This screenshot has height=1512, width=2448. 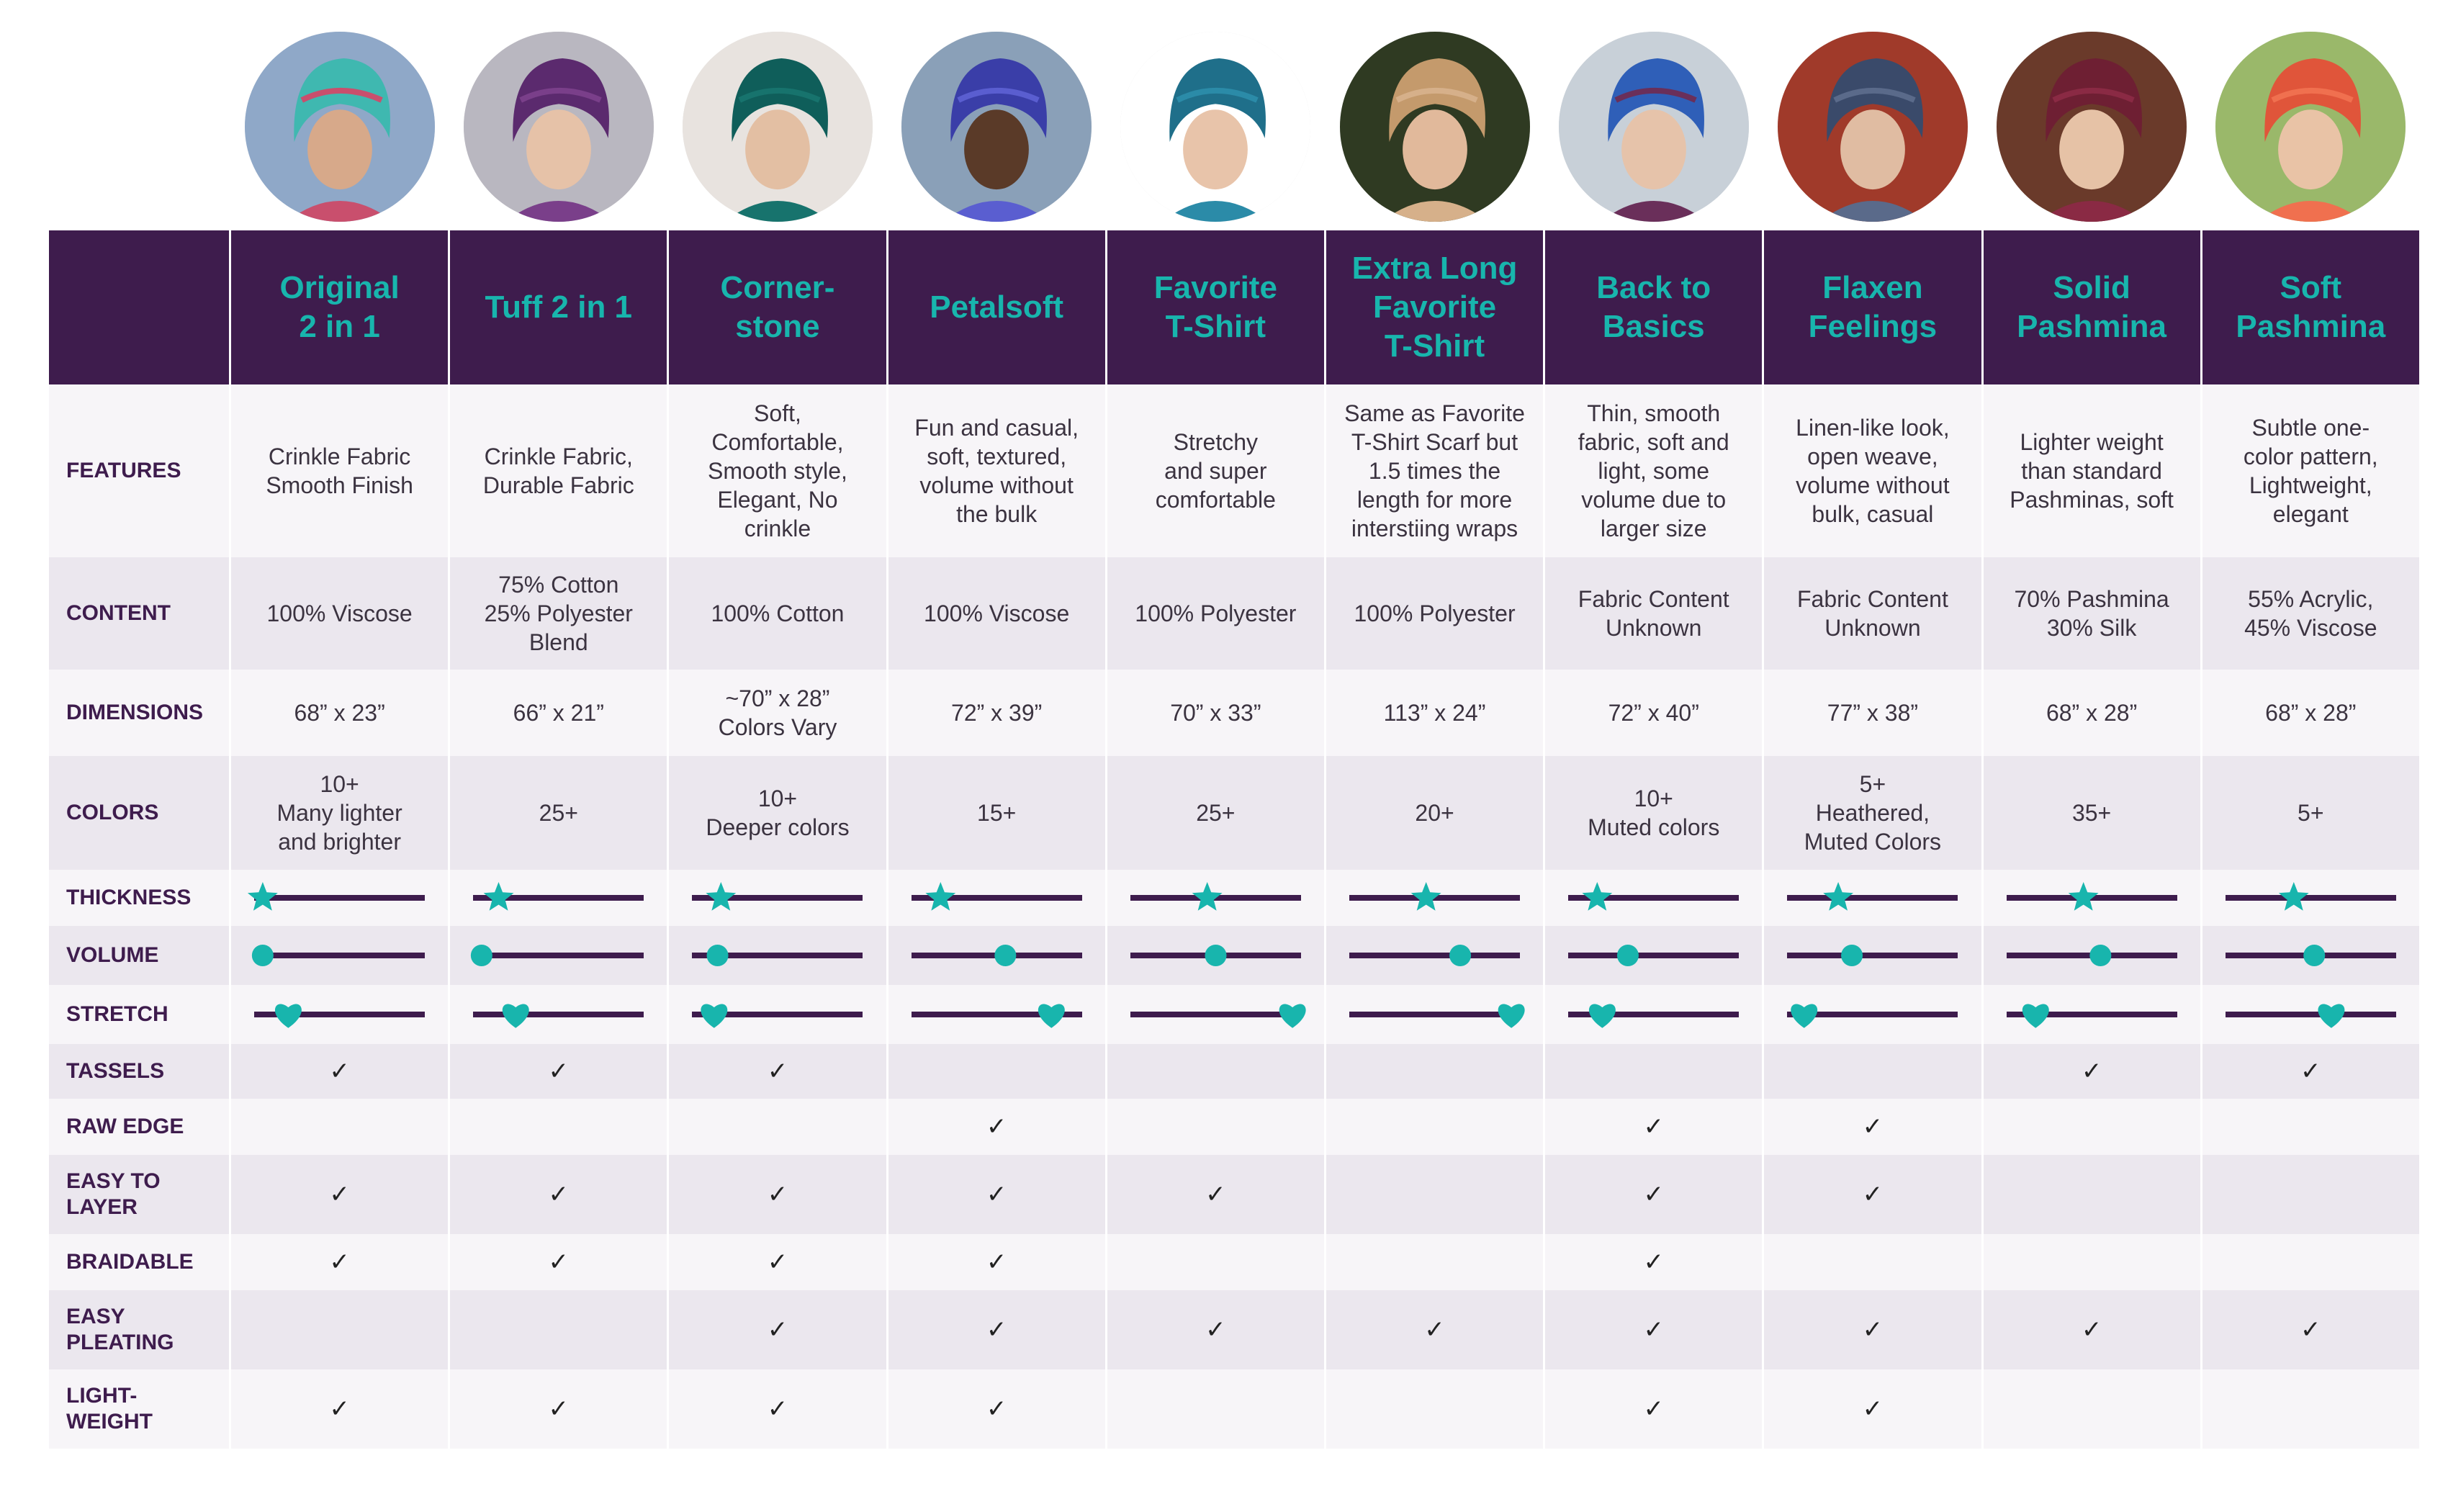 What do you see at coordinates (1654, 613) in the screenshot?
I see `content-cell: Fabric Content Unknown` at bounding box center [1654, 613].